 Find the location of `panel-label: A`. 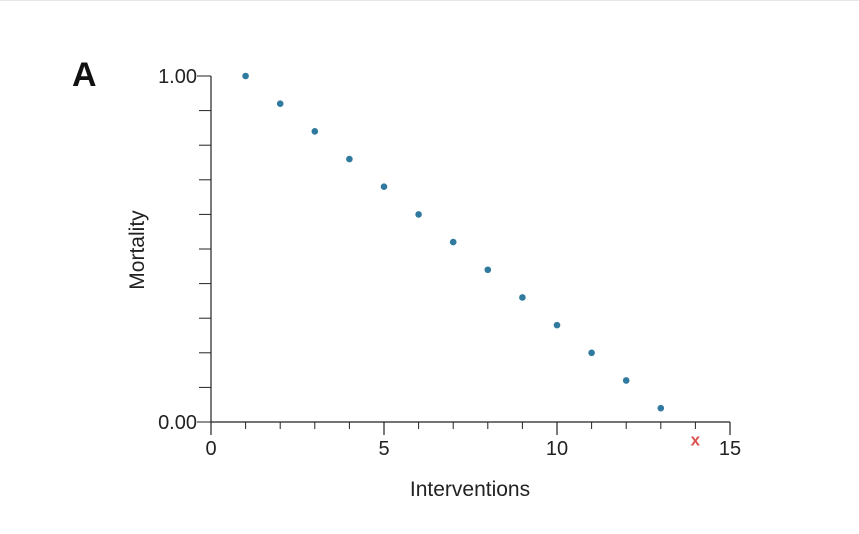

panel-label: A is located at coordinates (84, 75).